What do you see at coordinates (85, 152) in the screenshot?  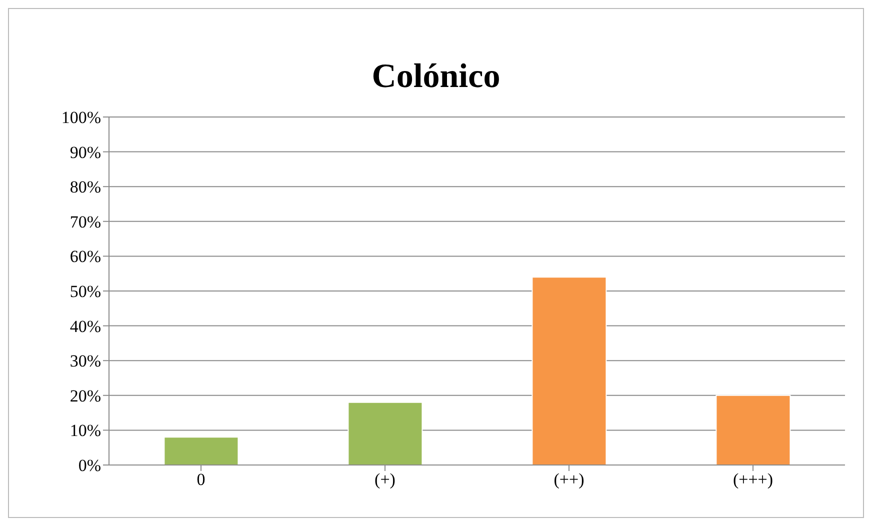 I see `y-tick-label: 90%` at bounding box center [85, 152].